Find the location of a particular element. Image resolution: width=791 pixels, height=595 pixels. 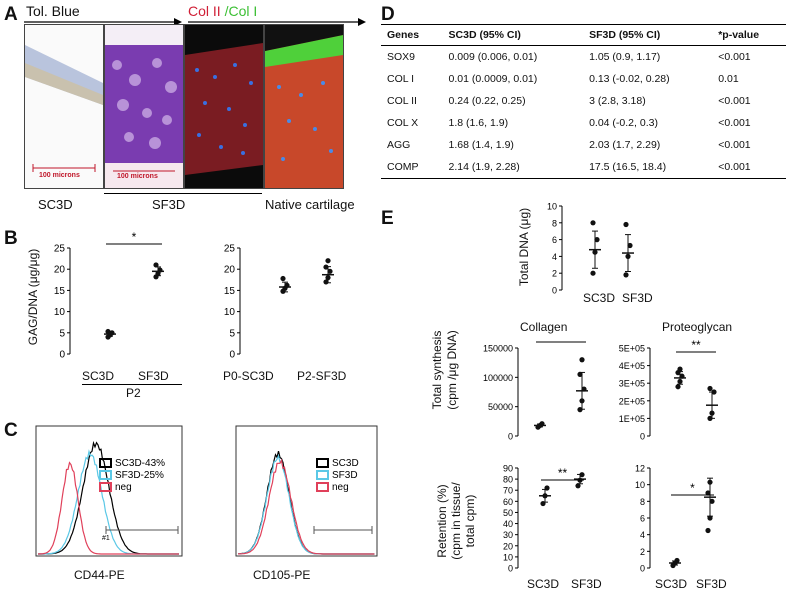

legend-label: SF3D is located at coordinates (345, 475).